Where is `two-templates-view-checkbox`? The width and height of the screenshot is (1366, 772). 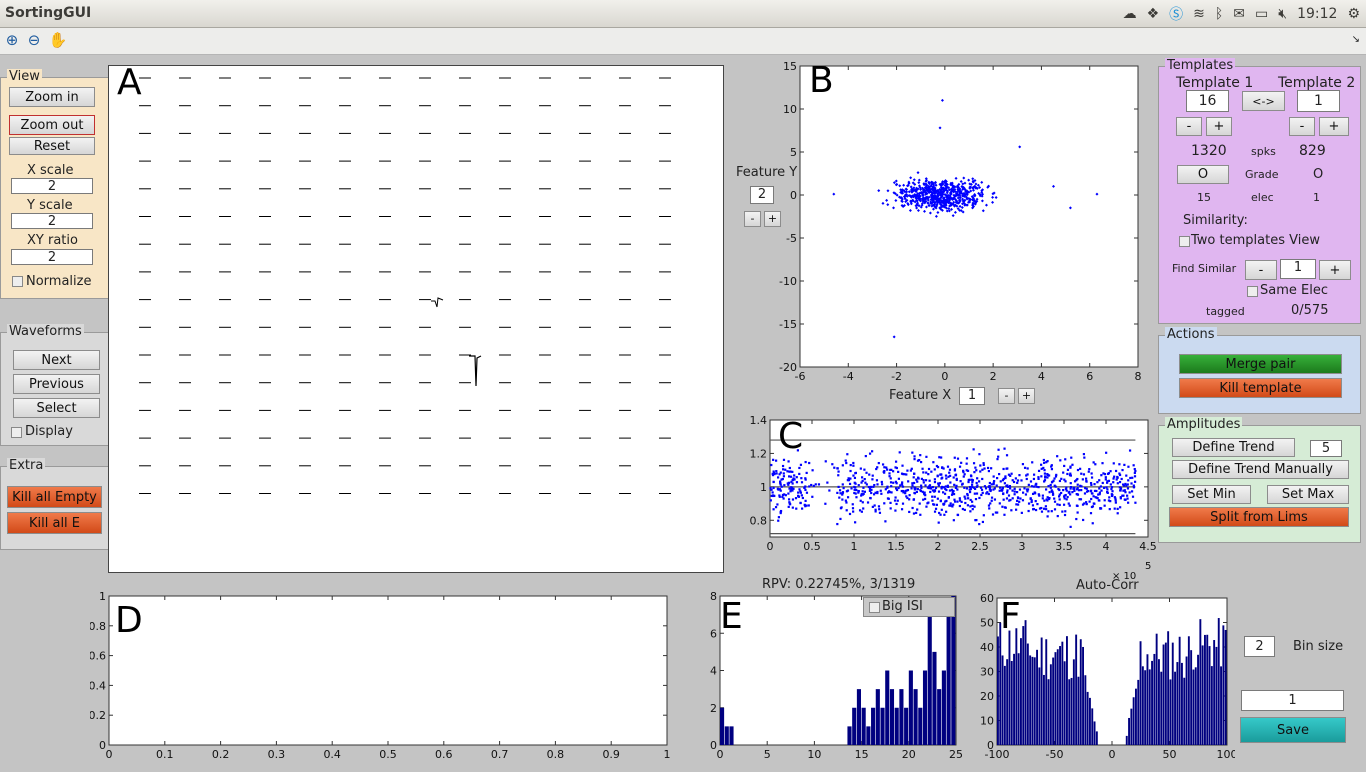
two-templates-view-checkbox is located at coordinates (1184, 241).